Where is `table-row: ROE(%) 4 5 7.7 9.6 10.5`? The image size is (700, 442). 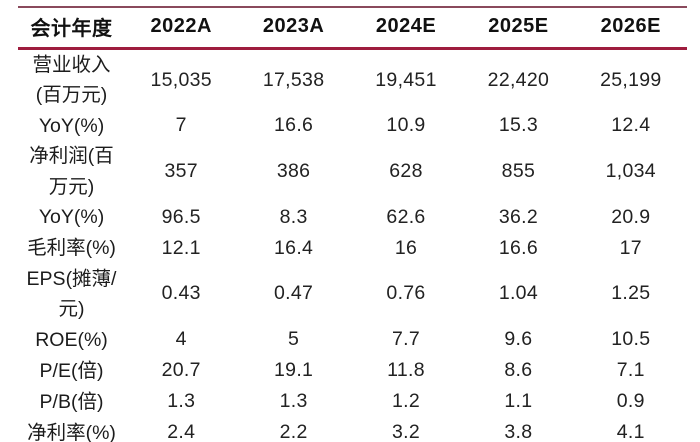
table-row: ROE(%) 4 5 7.7 9.6 10.5 is located at coordinates (352, 339).